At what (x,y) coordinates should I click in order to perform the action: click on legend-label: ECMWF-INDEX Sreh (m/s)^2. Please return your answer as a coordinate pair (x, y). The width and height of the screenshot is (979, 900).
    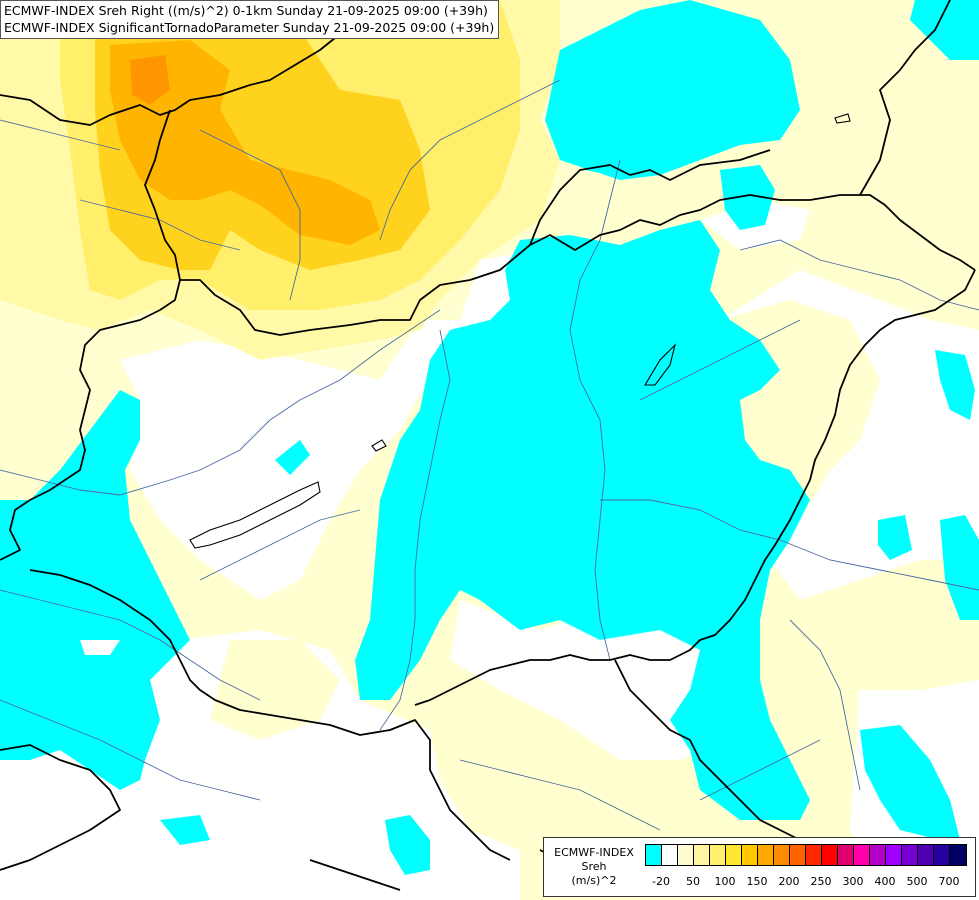
    Looking at the image, I should click on (594, 867).